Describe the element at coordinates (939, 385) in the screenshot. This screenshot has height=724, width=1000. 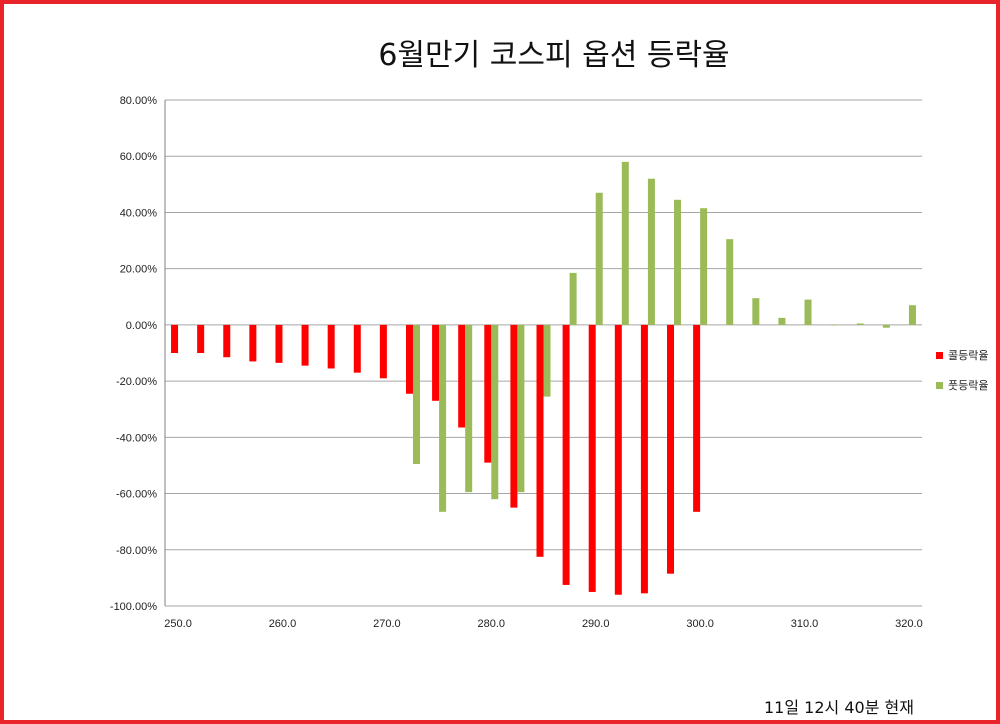
I see `legend-swatch-put` at that location.